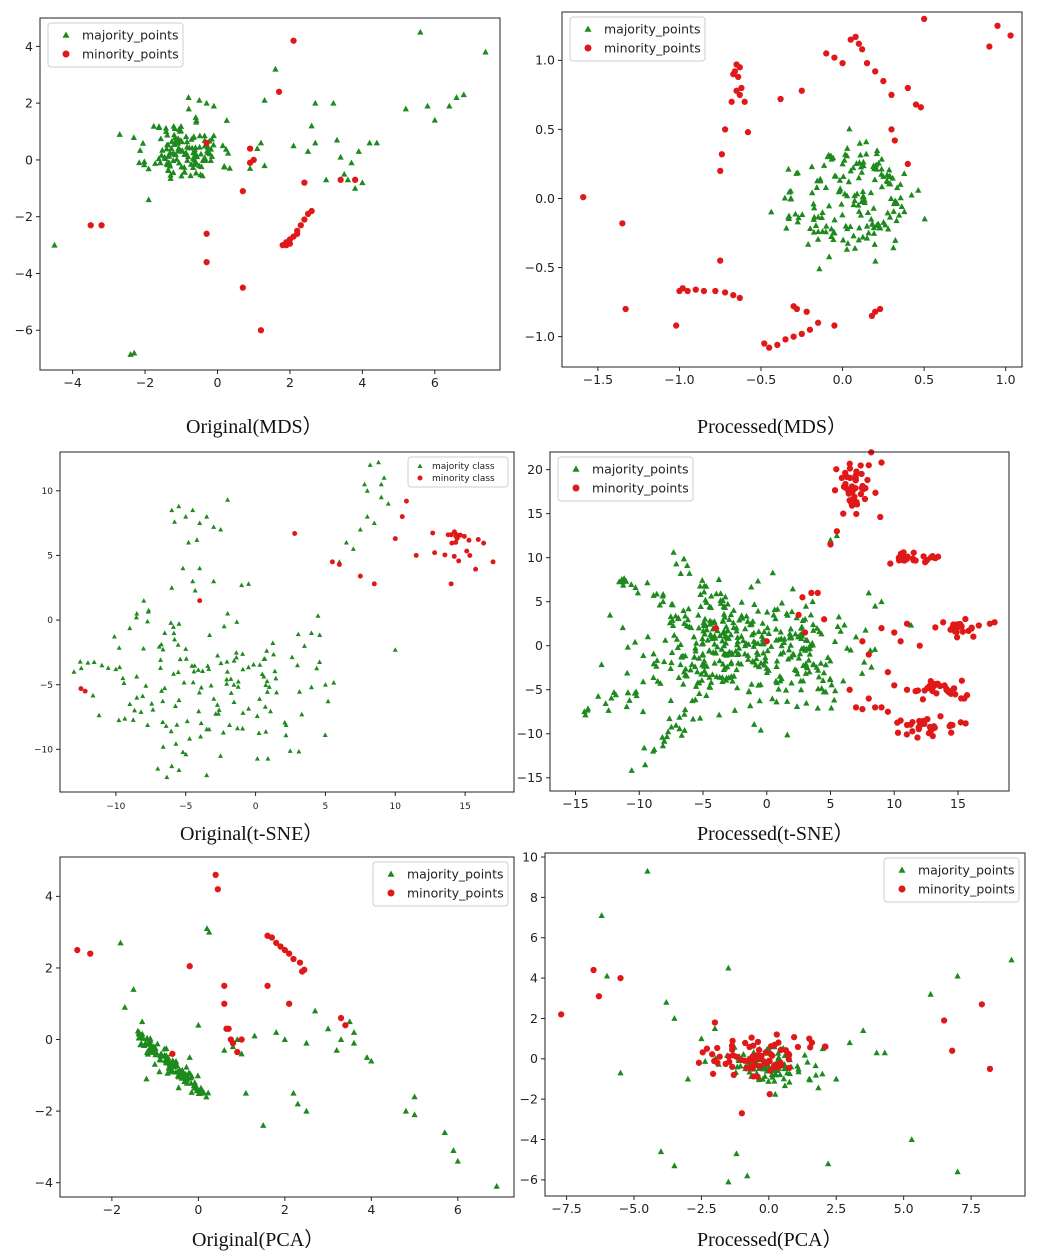  I want to click on legend-marker-minority, so click(420, 478).